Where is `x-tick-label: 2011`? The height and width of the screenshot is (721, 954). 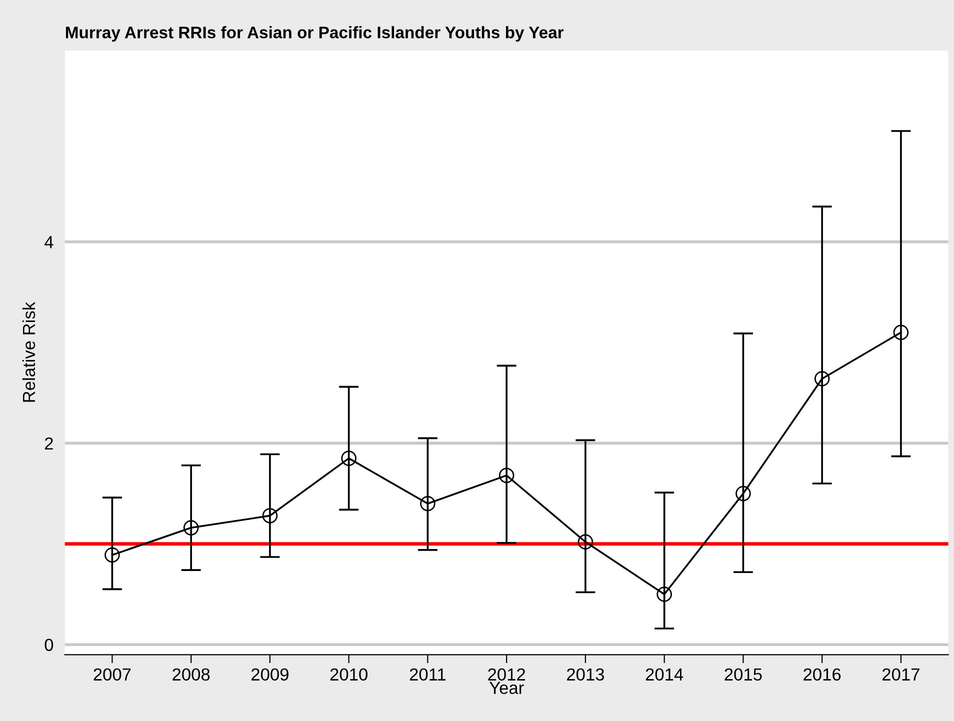 x-tick-label: 2011 is located at coordinates (428, 674).